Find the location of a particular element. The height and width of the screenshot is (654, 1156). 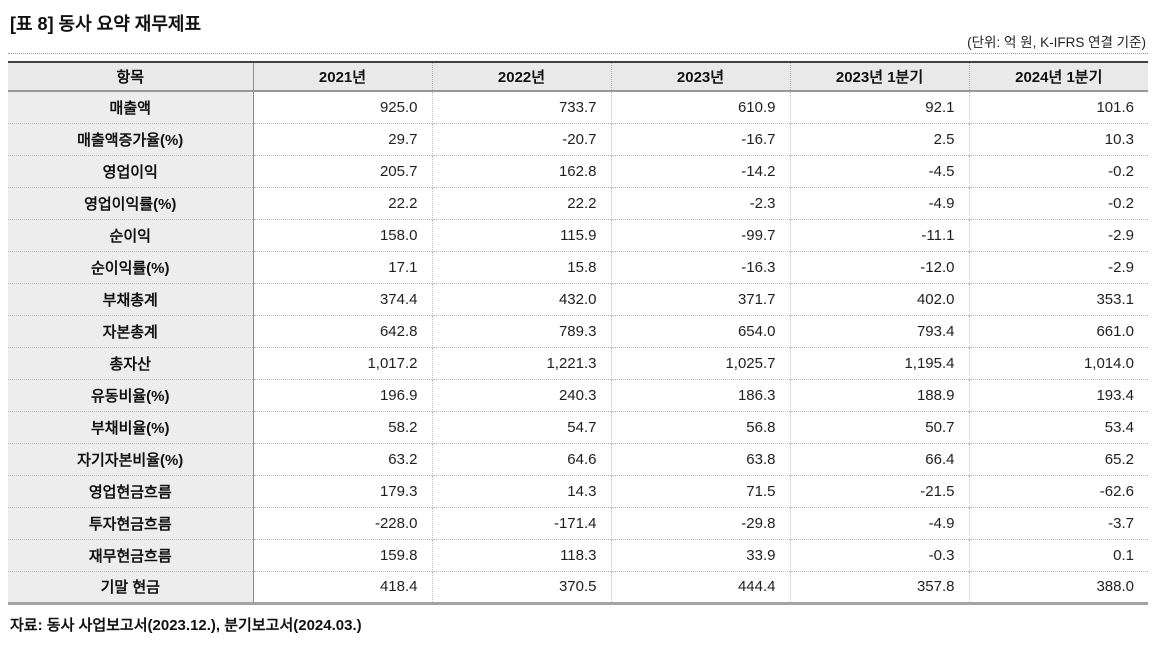

value-cell: 92.1 is located at coordinates (879, 107).